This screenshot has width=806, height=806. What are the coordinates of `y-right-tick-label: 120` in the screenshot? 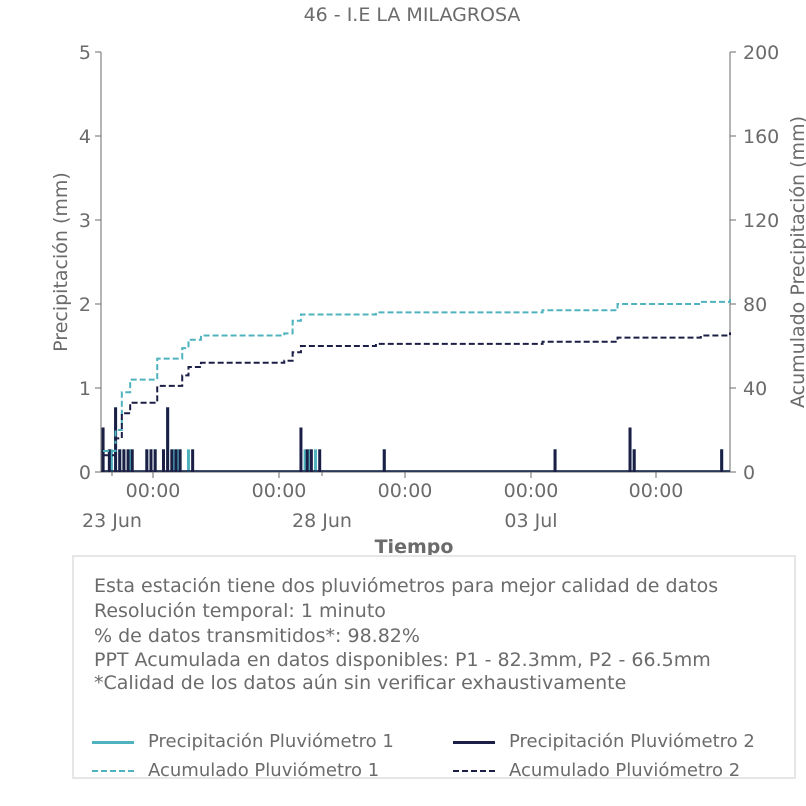 It's located at (761, 221).